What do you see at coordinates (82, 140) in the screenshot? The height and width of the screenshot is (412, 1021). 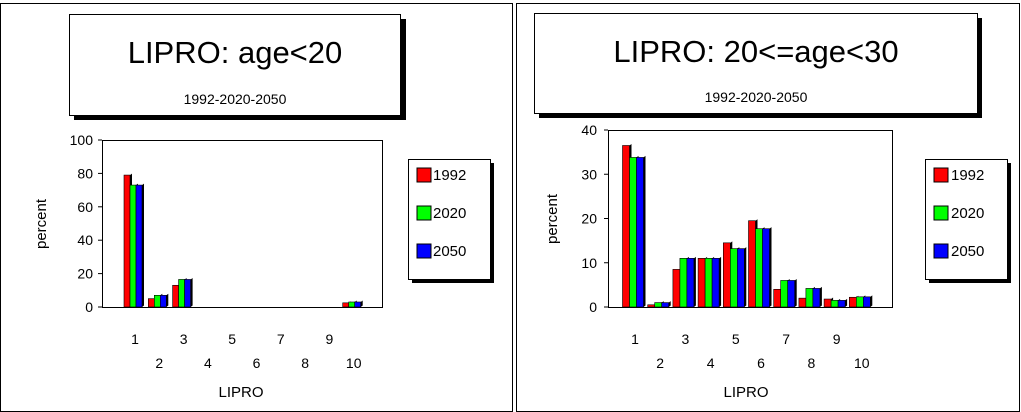 I see `y-tick-label: 100` at bounding box center [82, 140].